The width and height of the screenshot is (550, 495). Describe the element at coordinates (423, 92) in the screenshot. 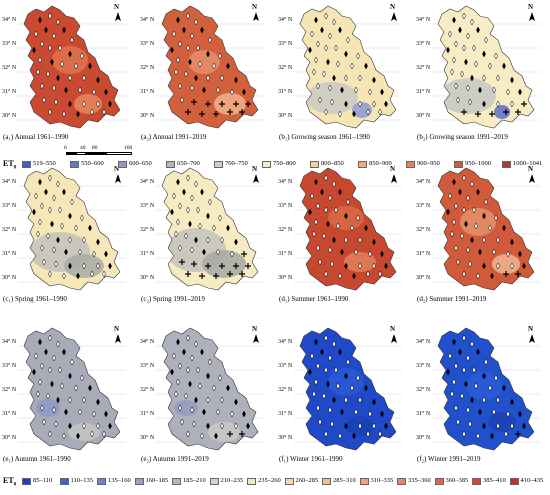

I see `latitude-label: 31° N` at that location.